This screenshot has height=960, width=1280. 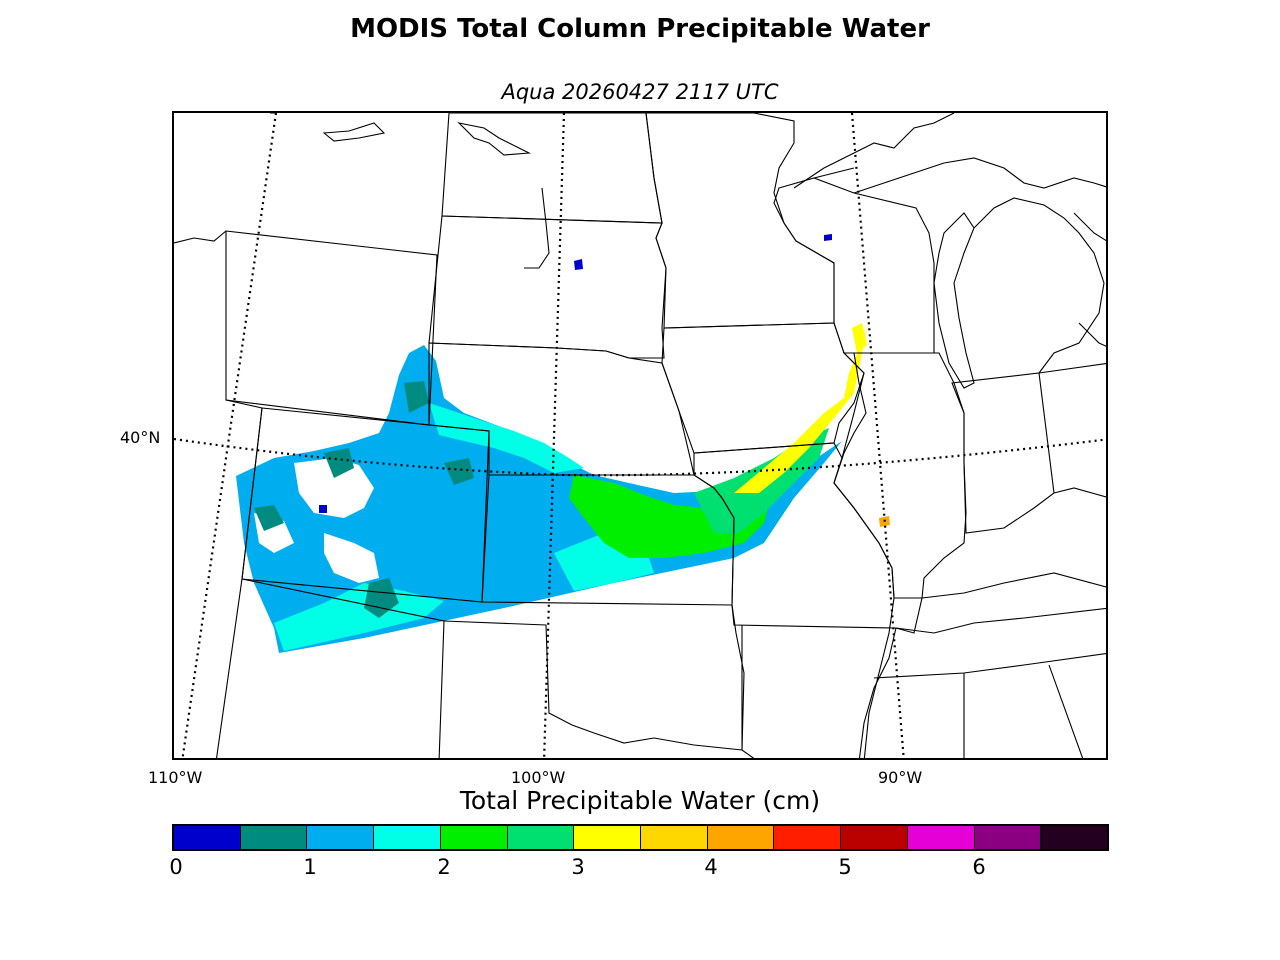 What do you see at coordinates (175, 777) in the screenshot?
I see `lon-label-110w: 110°W` at bounding box center [175, 777].